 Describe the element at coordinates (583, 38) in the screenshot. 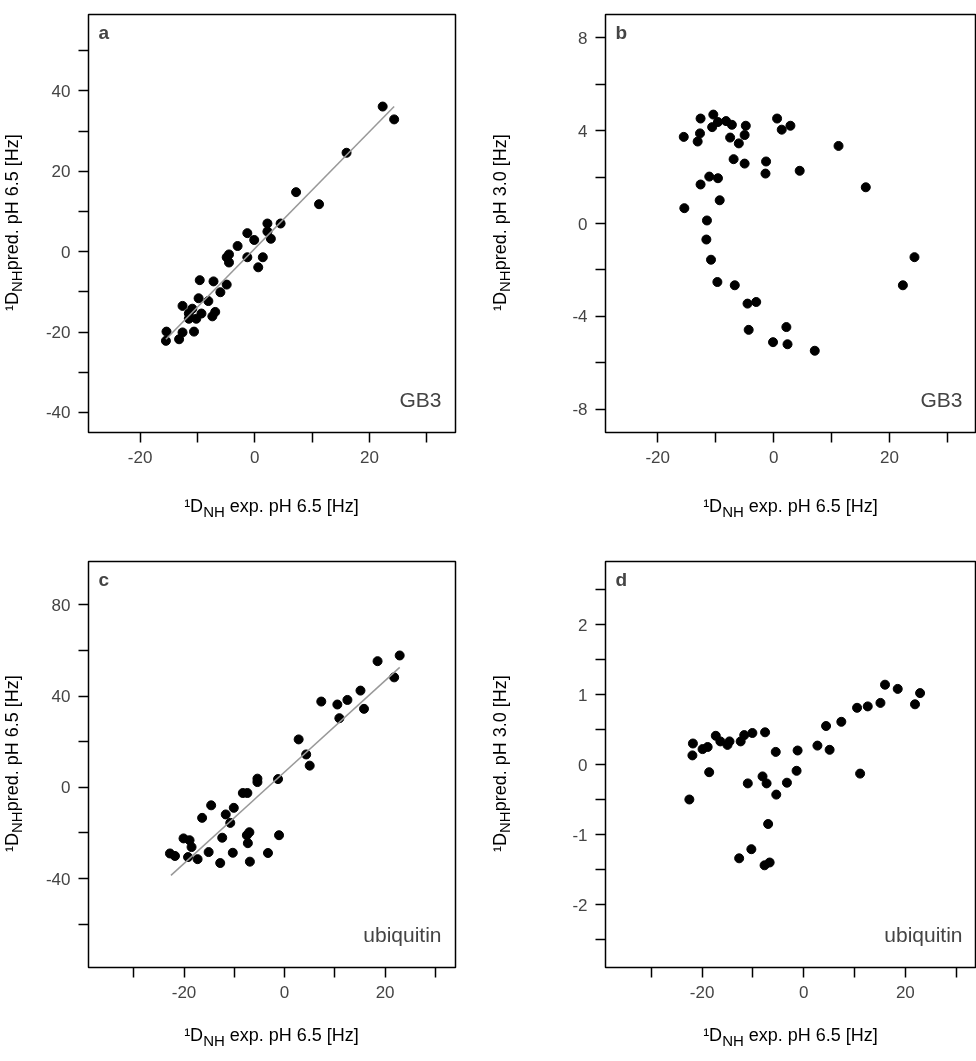

I see `y-tick-label: 8` at that location.